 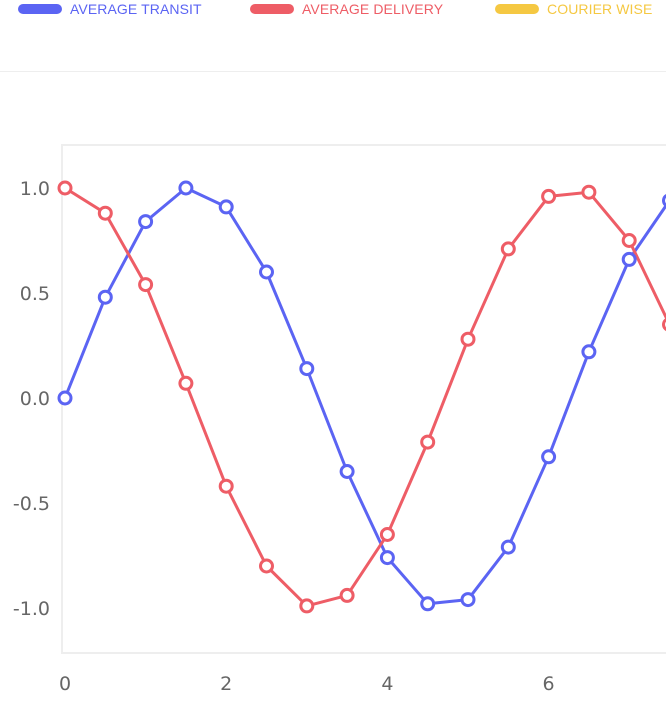 What do you see at coordinates (35, 399) in the screenshot?
I see `y-tick-label: 0.0` at bounding box center [35, 399].